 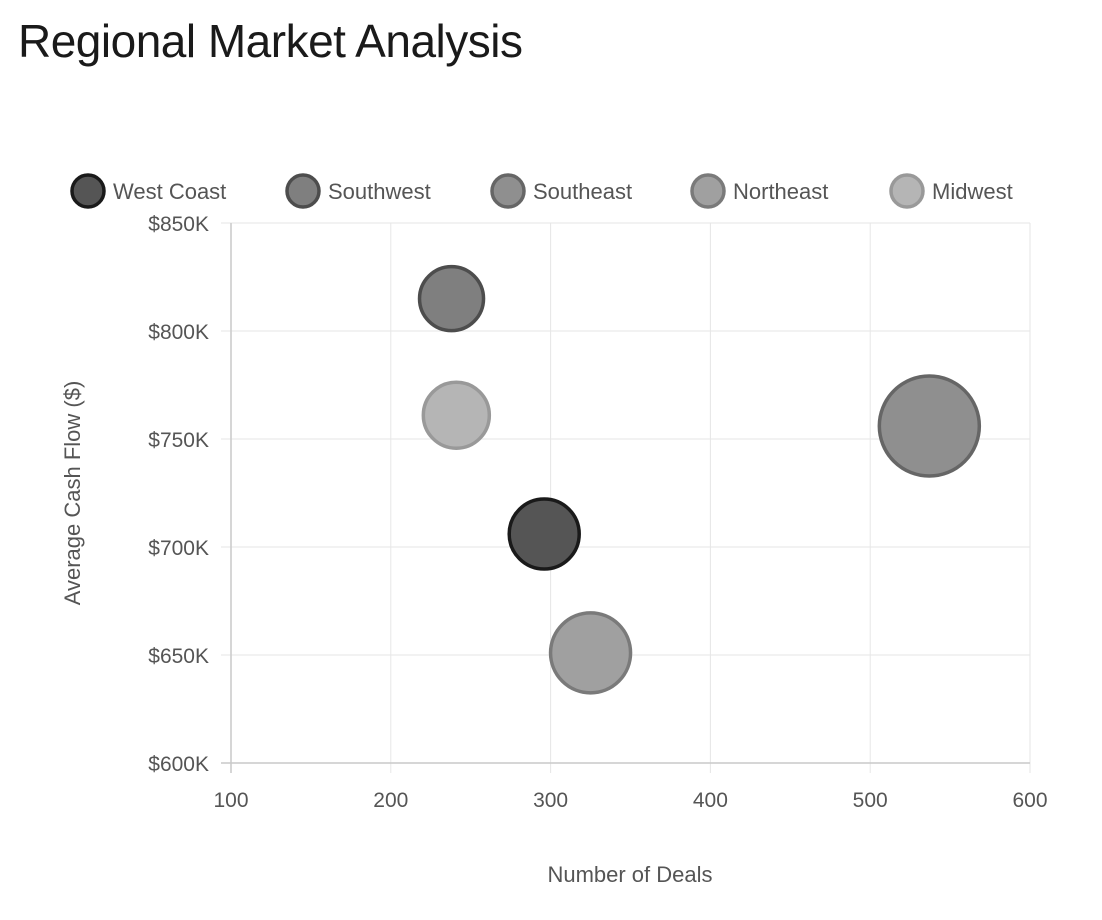 What do you see at coordinates (870, 800) in the screenshot?
I see `x-tick-label: 500` at bounding box center [870, 800].